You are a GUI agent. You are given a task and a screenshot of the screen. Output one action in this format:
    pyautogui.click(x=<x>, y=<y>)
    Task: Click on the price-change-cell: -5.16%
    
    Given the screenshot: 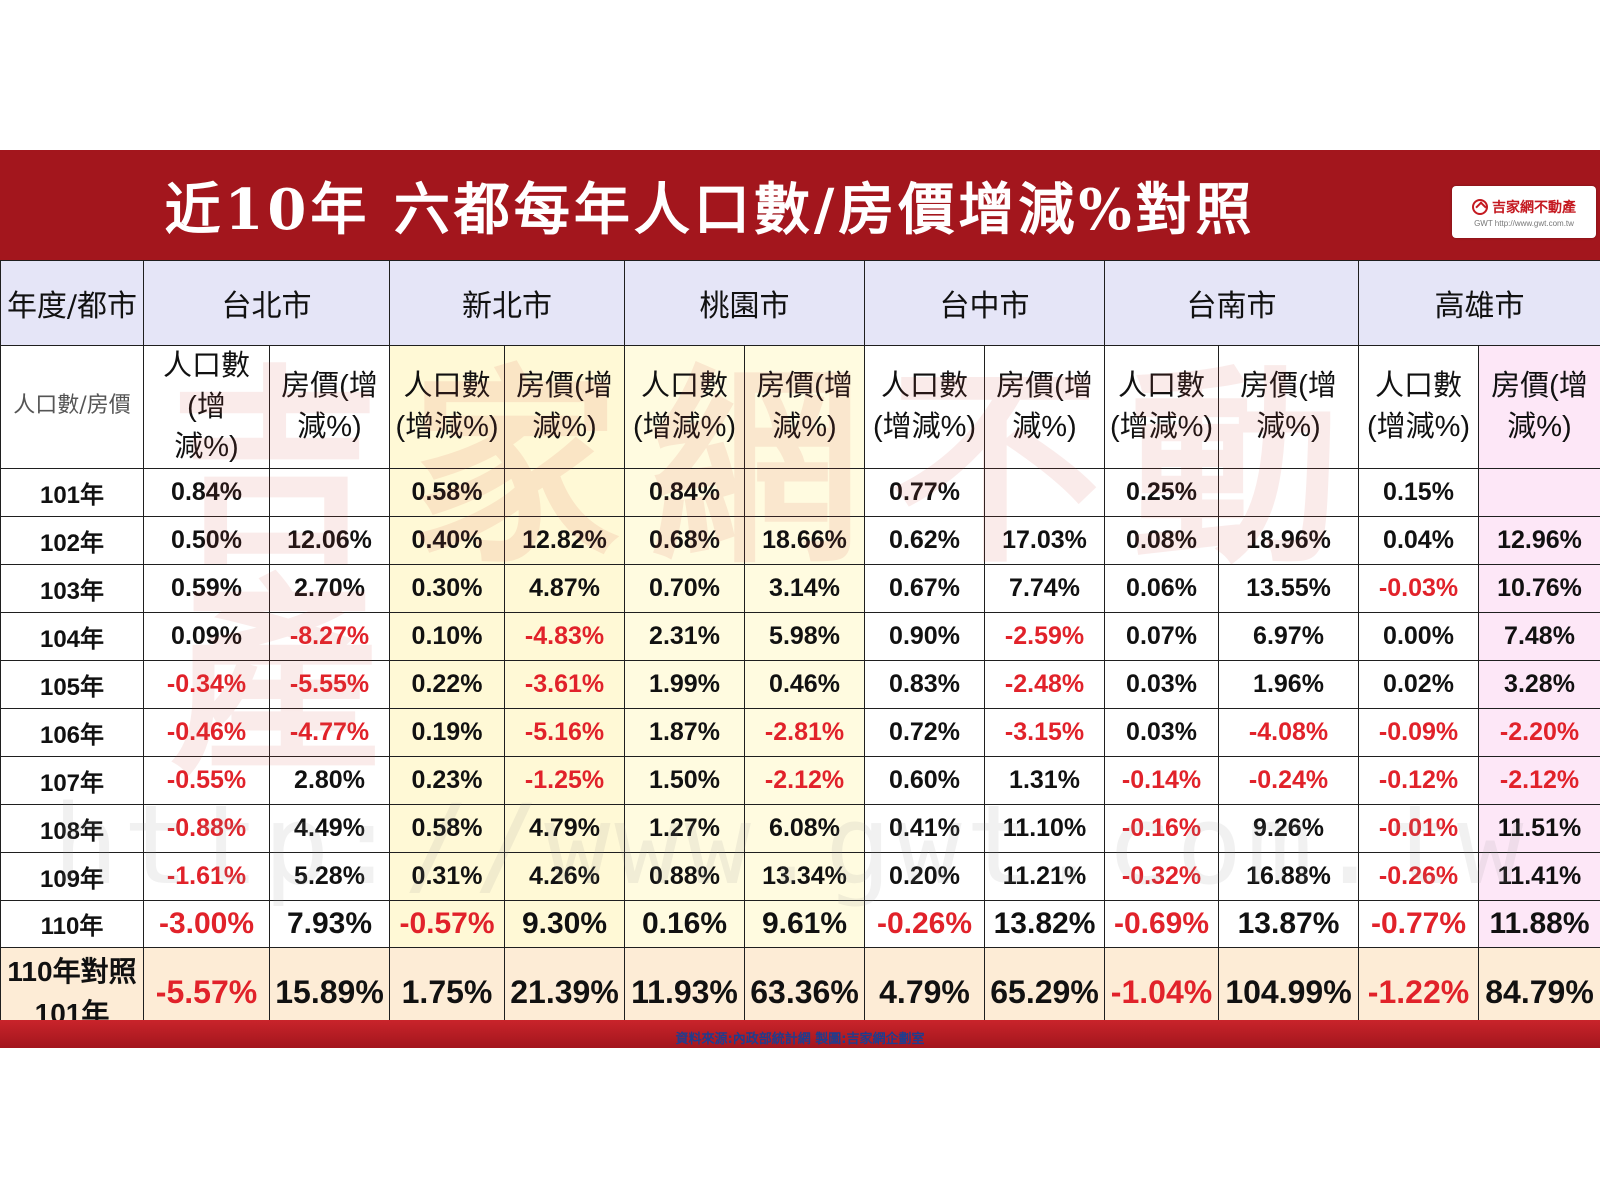 What is the action you would take?
    pyautogui.click(x=564, y=732)
    